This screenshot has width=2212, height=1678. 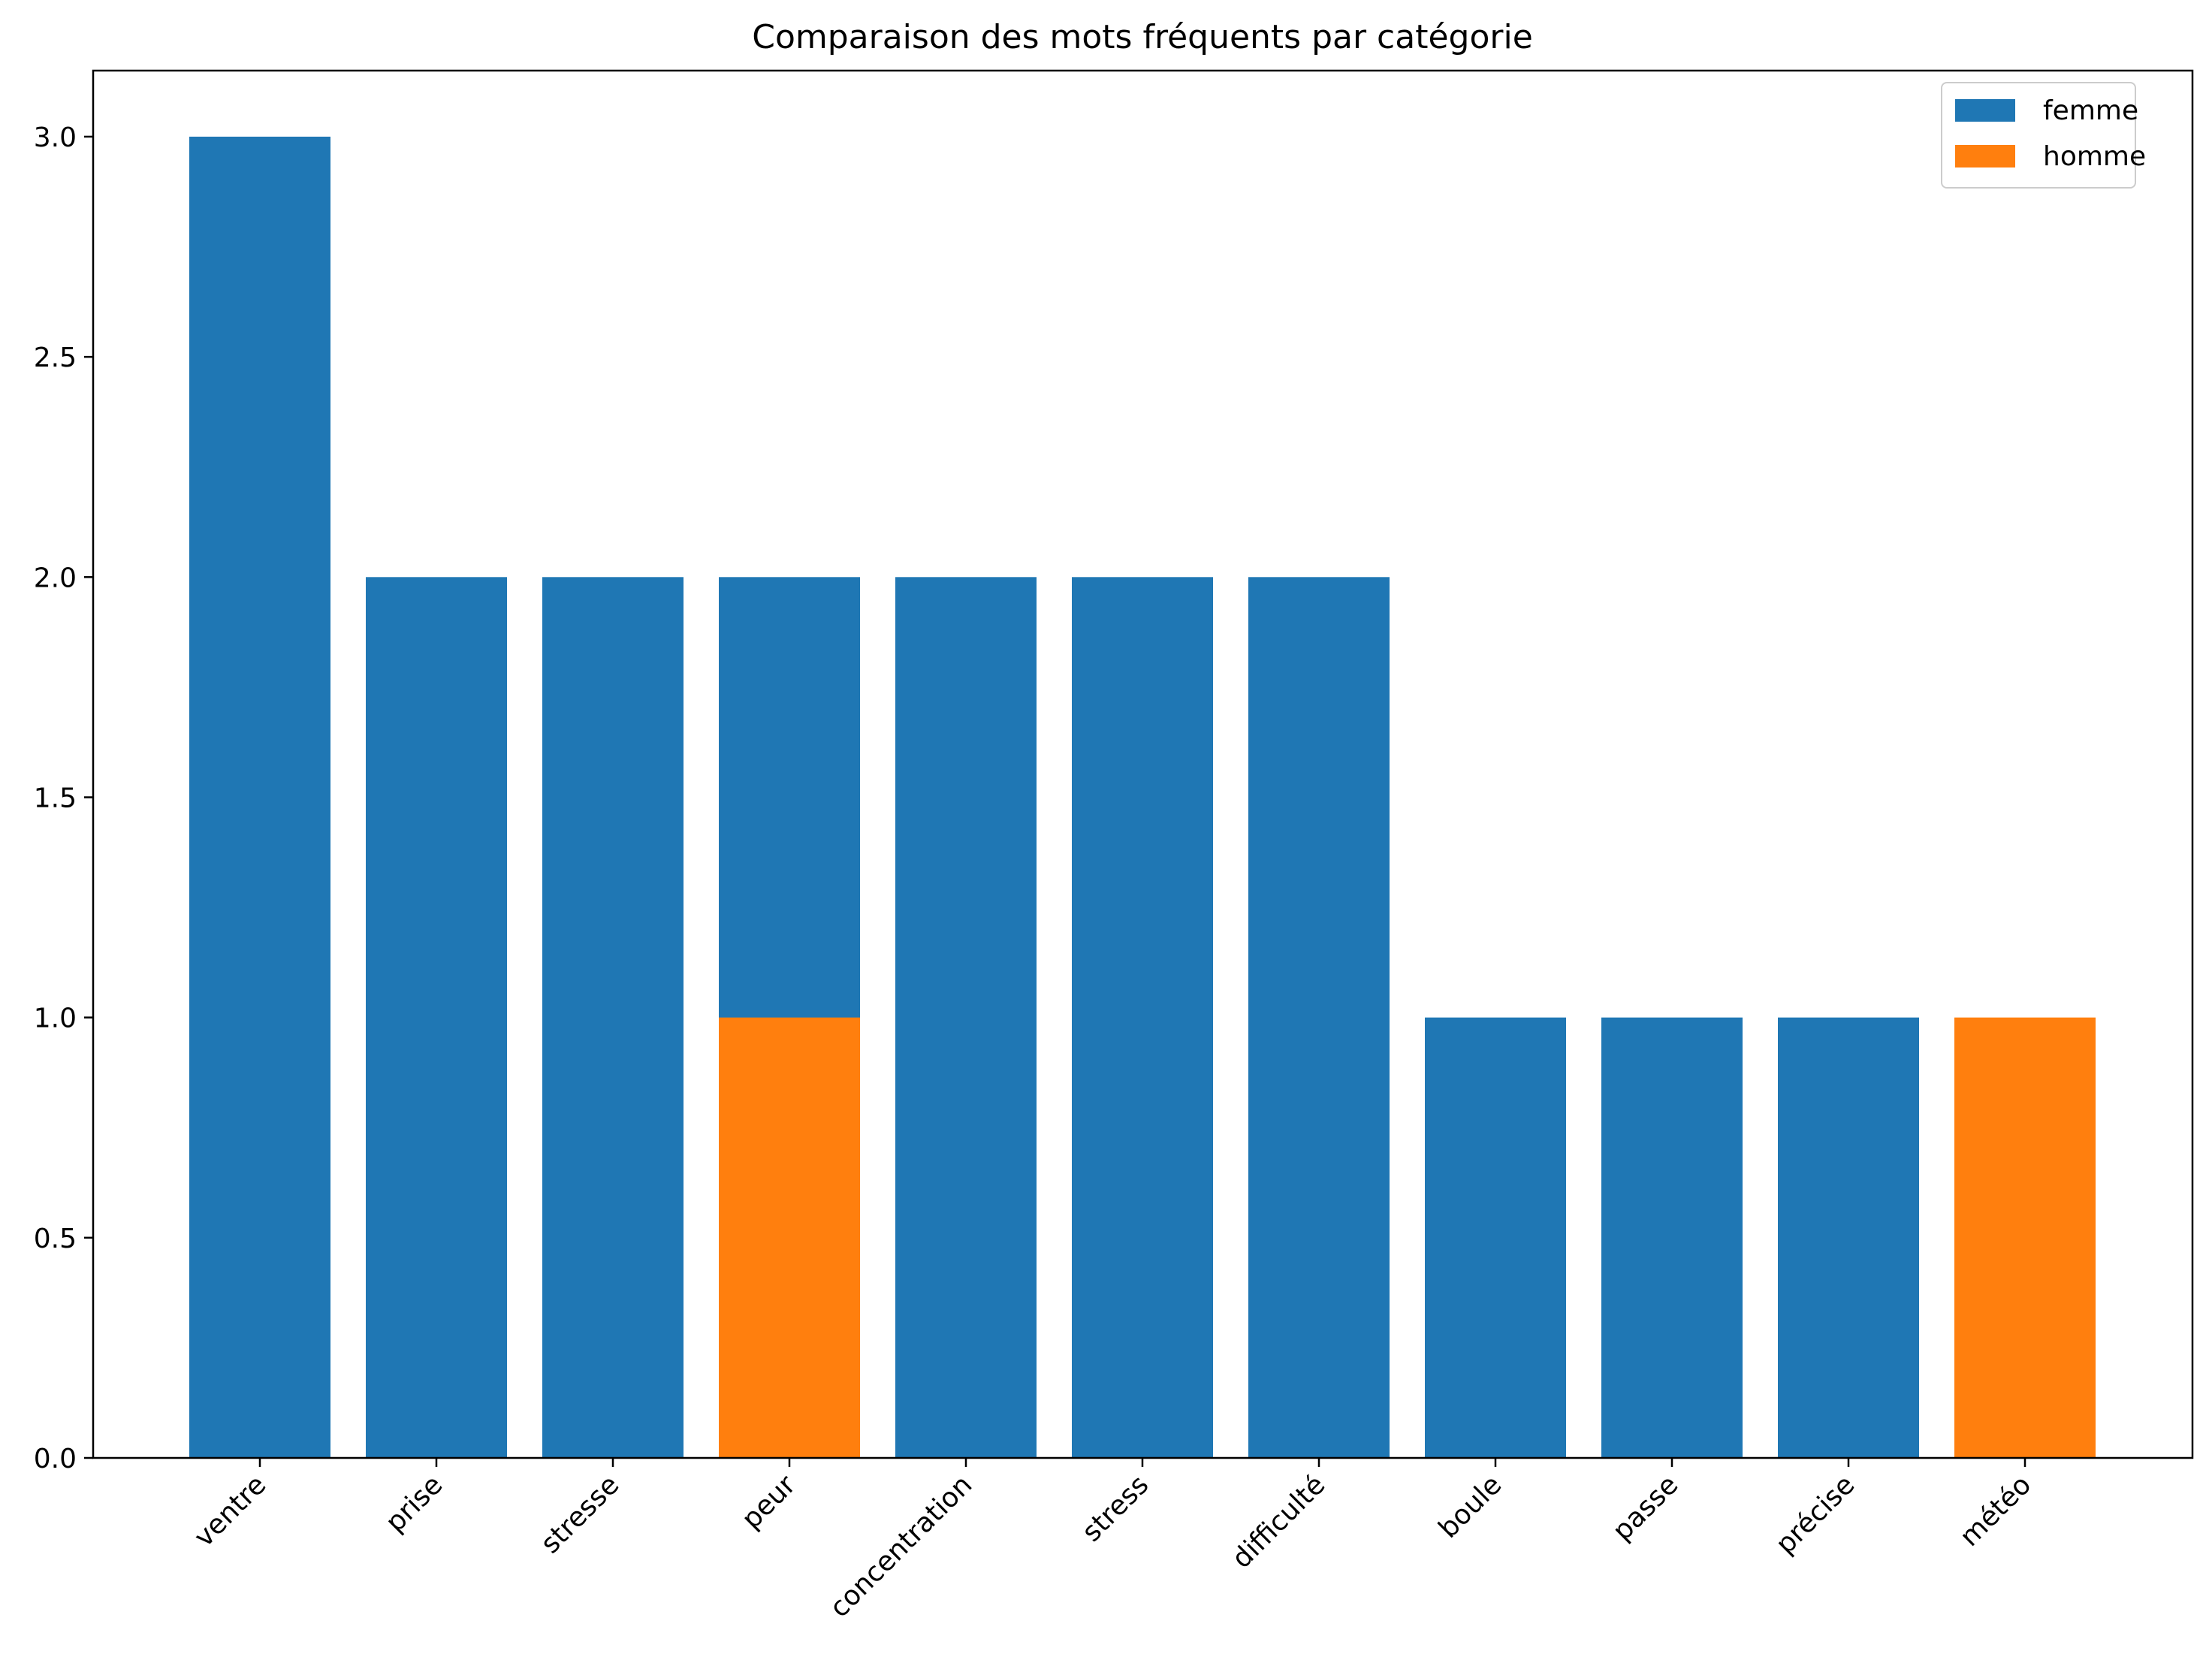 I want to click on legend: femme homme, so click(x=2044, y=135).